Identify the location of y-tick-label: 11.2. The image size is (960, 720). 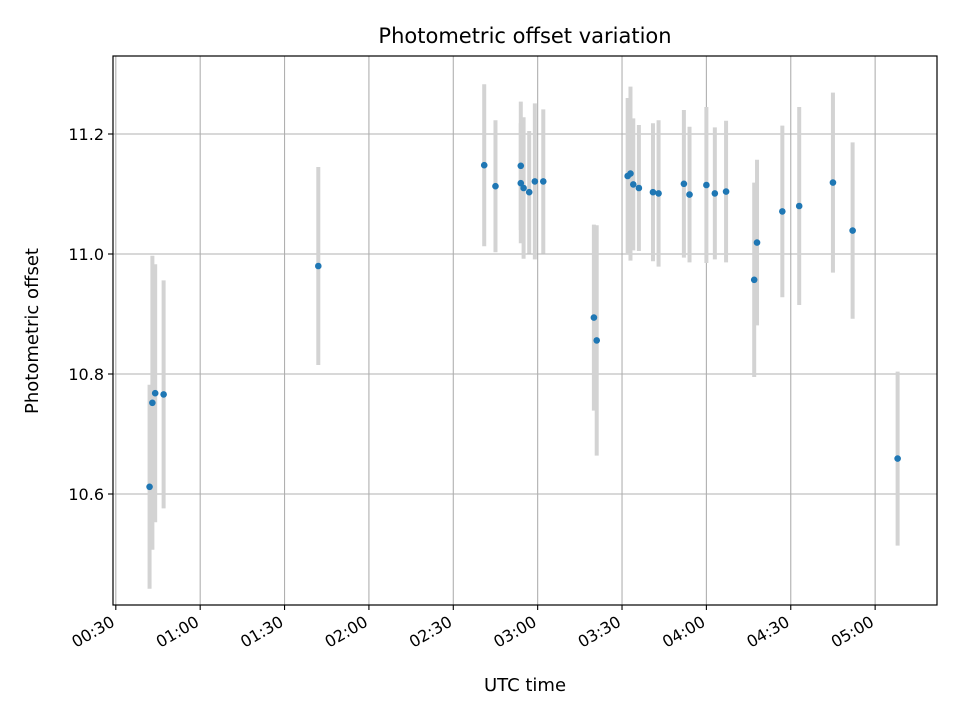
(86, 134).